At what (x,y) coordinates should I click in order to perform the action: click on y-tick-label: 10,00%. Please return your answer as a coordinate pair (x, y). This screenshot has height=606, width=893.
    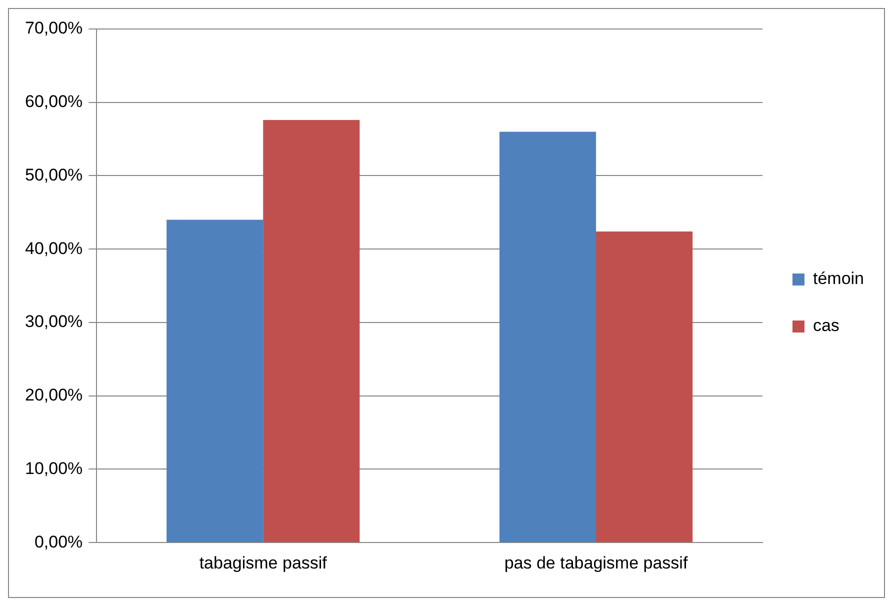
    Looking at the image, I should click on (53, 468).